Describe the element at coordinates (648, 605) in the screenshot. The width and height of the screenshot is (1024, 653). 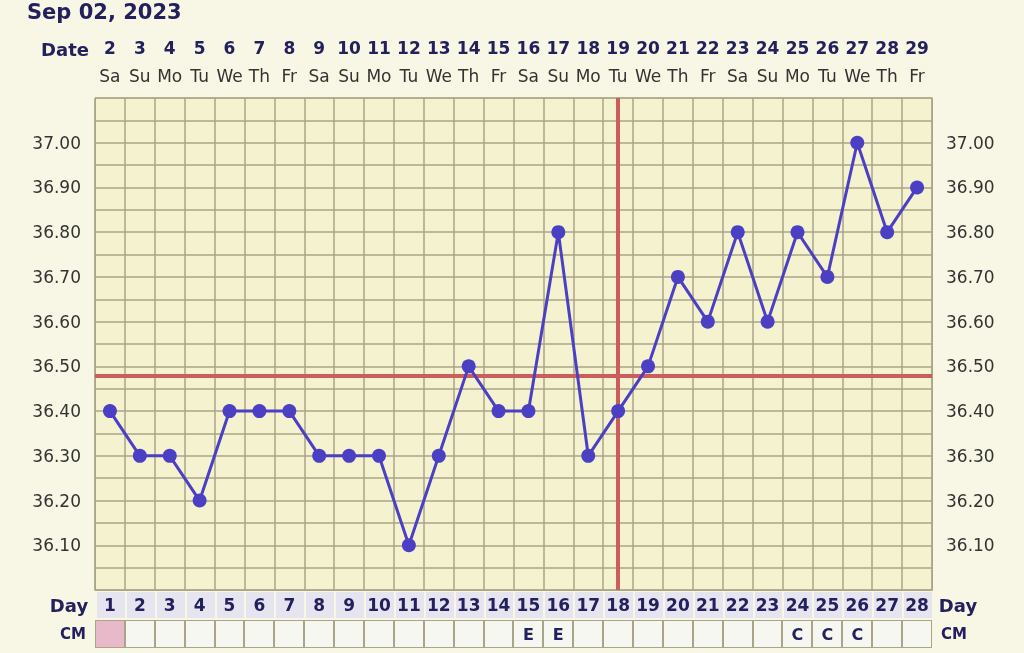
I see `x-tick-label: 19` at that location.